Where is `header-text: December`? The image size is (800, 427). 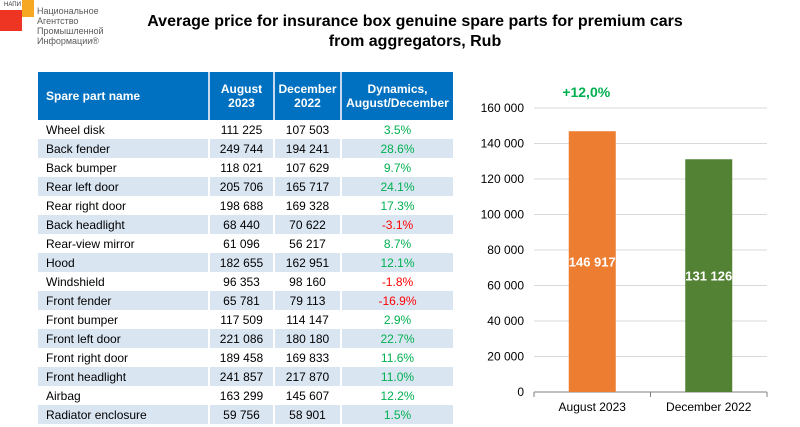
header-text: December is located at coordinates (307, 89).